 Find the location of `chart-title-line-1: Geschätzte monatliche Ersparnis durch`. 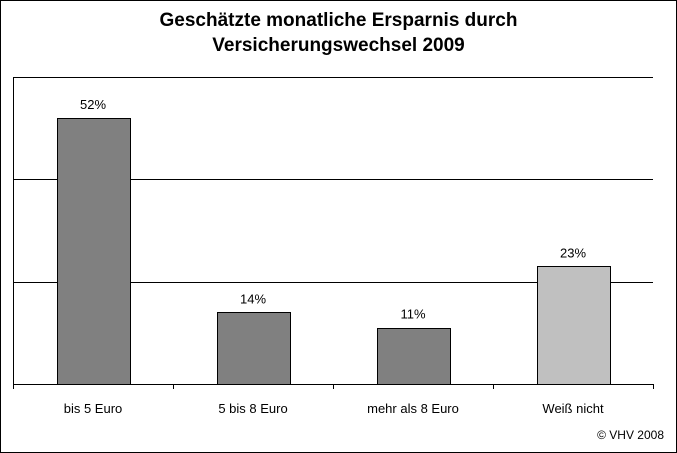

chart-title-line-1: Geschätzte monatliche Ersparnis durch is located at coordinates (338, 20).